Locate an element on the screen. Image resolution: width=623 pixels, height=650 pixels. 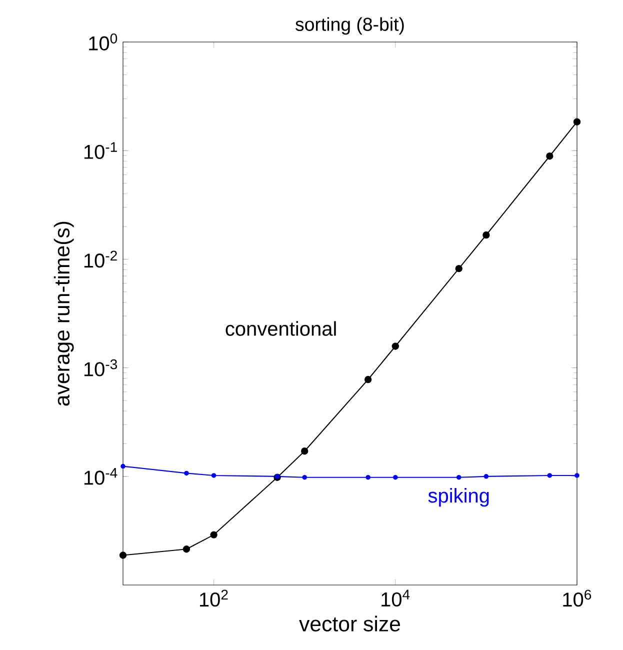
x-tick-label: 10$^{6}$ is located at coordinates (577, 598).